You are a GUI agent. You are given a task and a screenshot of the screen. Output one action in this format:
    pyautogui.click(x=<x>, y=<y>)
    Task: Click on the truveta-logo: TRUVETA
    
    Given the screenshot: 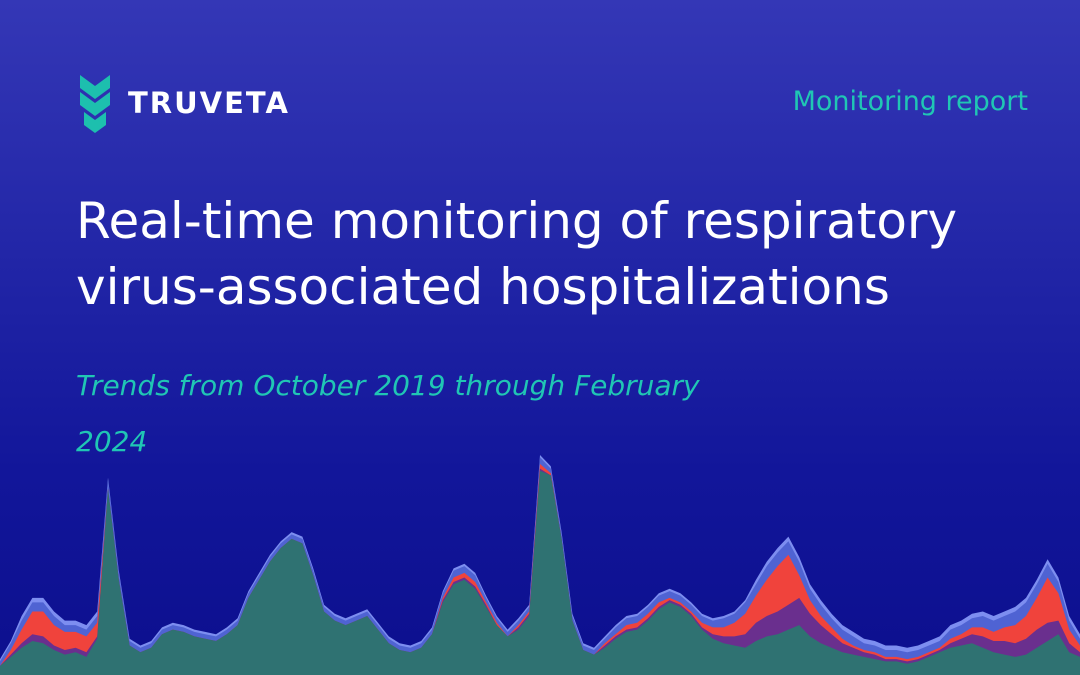 What is the action you would take?
    pyautogui.click(x=183, y=103)
    